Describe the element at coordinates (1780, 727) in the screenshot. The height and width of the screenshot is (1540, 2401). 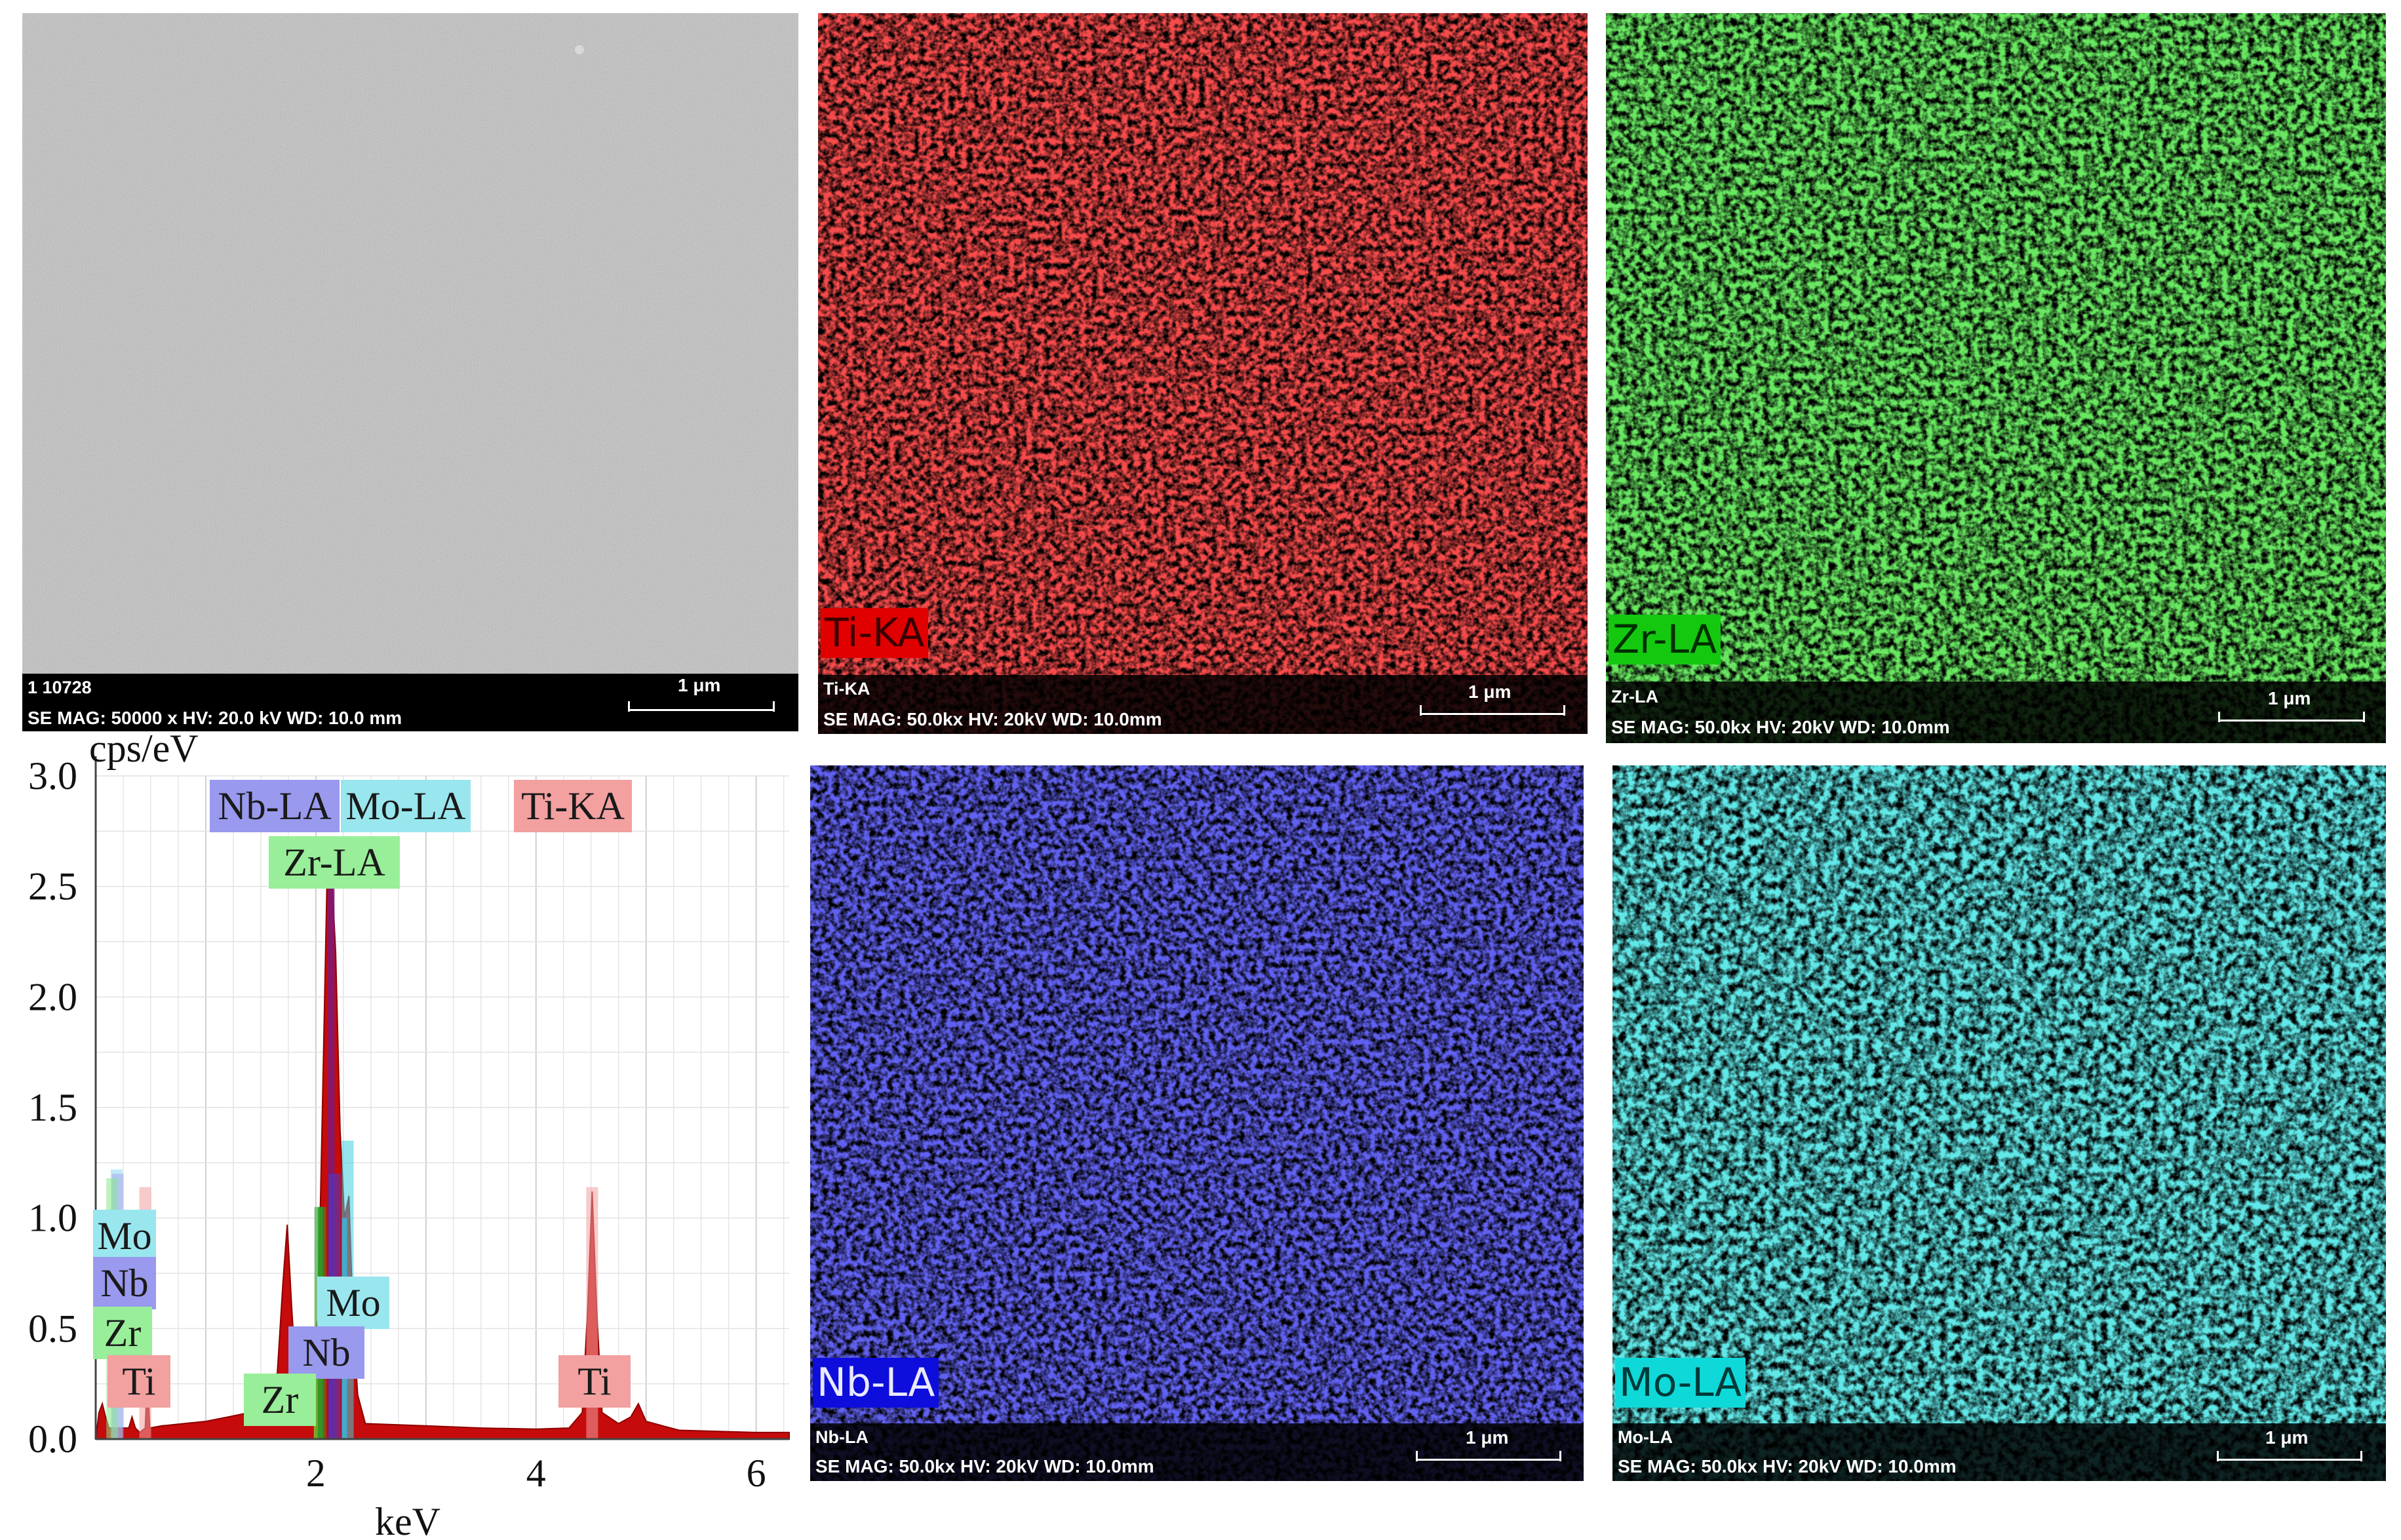
I see `zr-acquisition-info: SE MAG: 50.0kx HV: 20kV WD: 10.0mm` at that location.